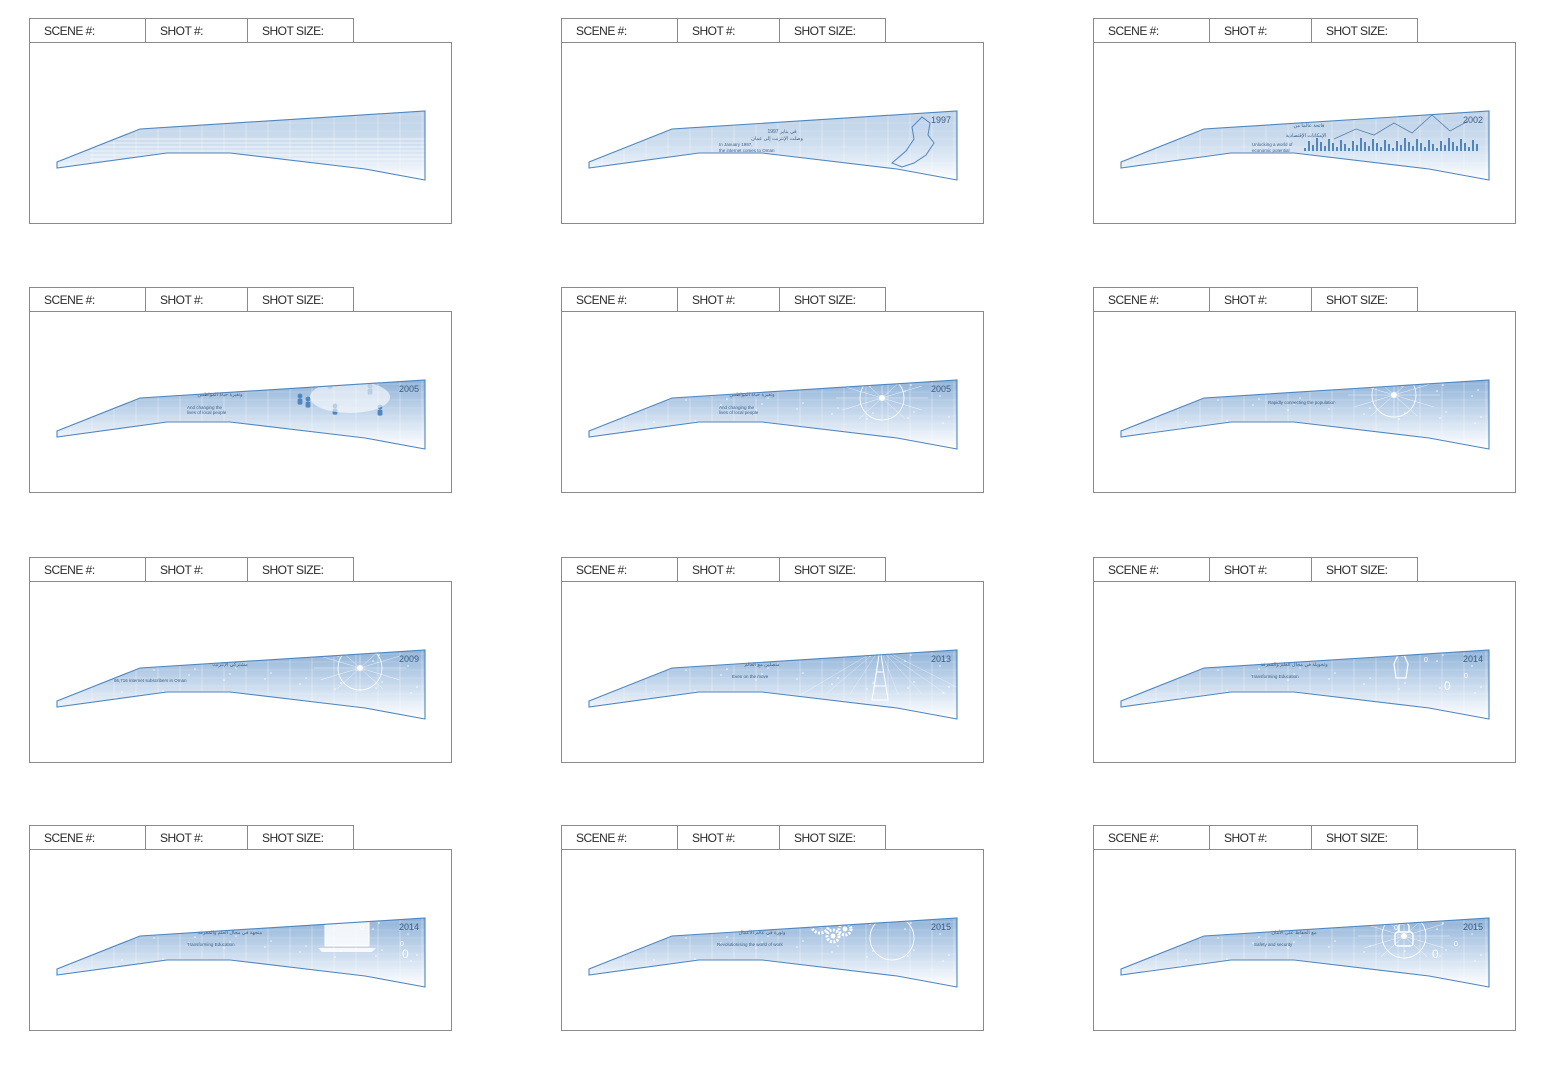 The image size is (1566, 1071). Describe the element at coordinates (220, 395) in the screenshot. I see `arabic-caption: وتغيرة حياة المواطنين` at that location.